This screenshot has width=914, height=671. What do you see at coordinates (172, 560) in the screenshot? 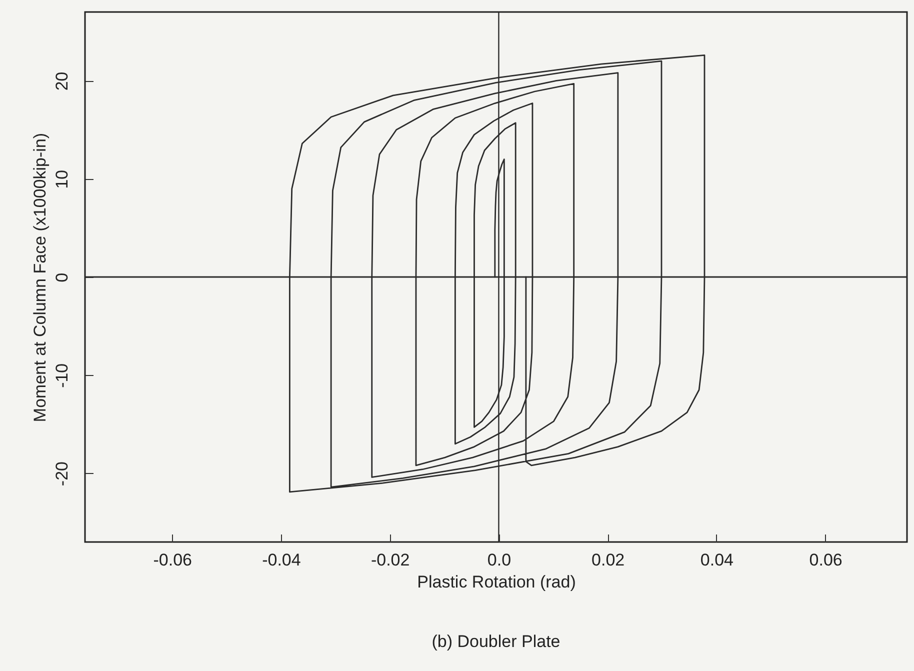
I see `x-tick-label: -0.06` at bounding box center [172, 560].